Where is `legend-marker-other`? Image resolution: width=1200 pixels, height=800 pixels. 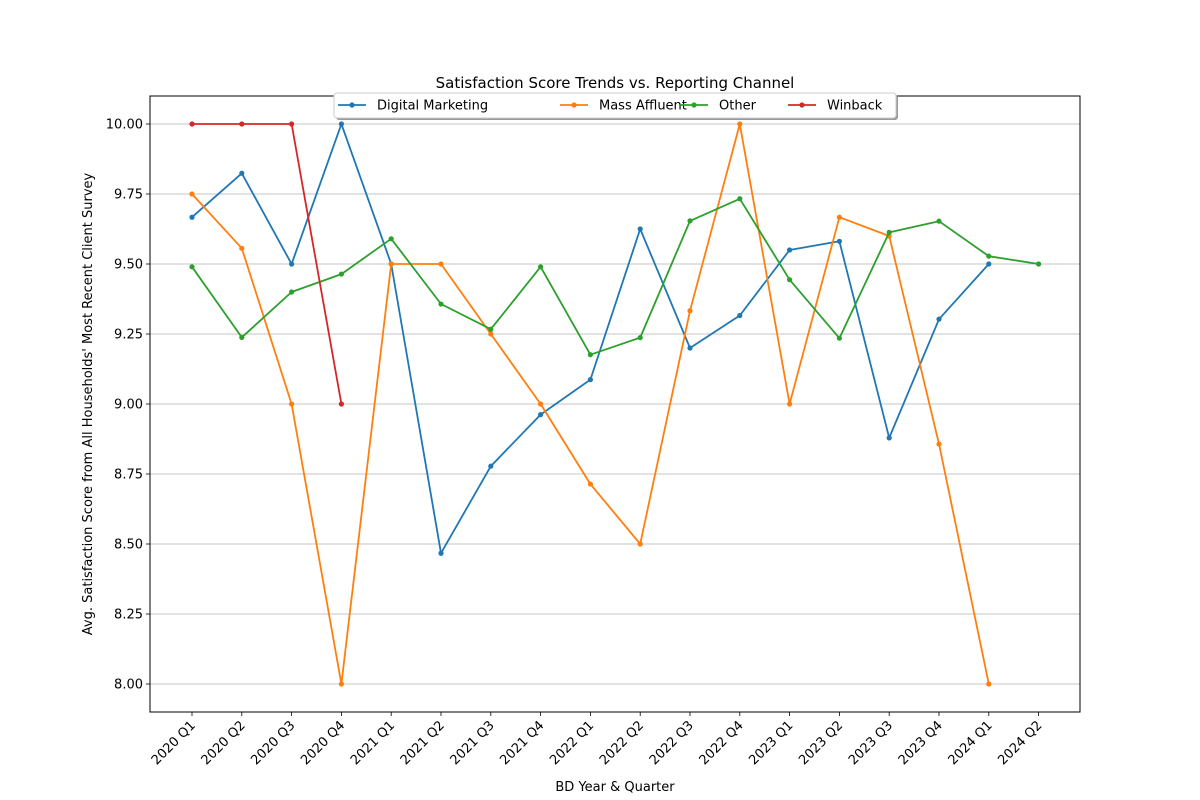 legend-marker-other is located at coordinates (694, 105).